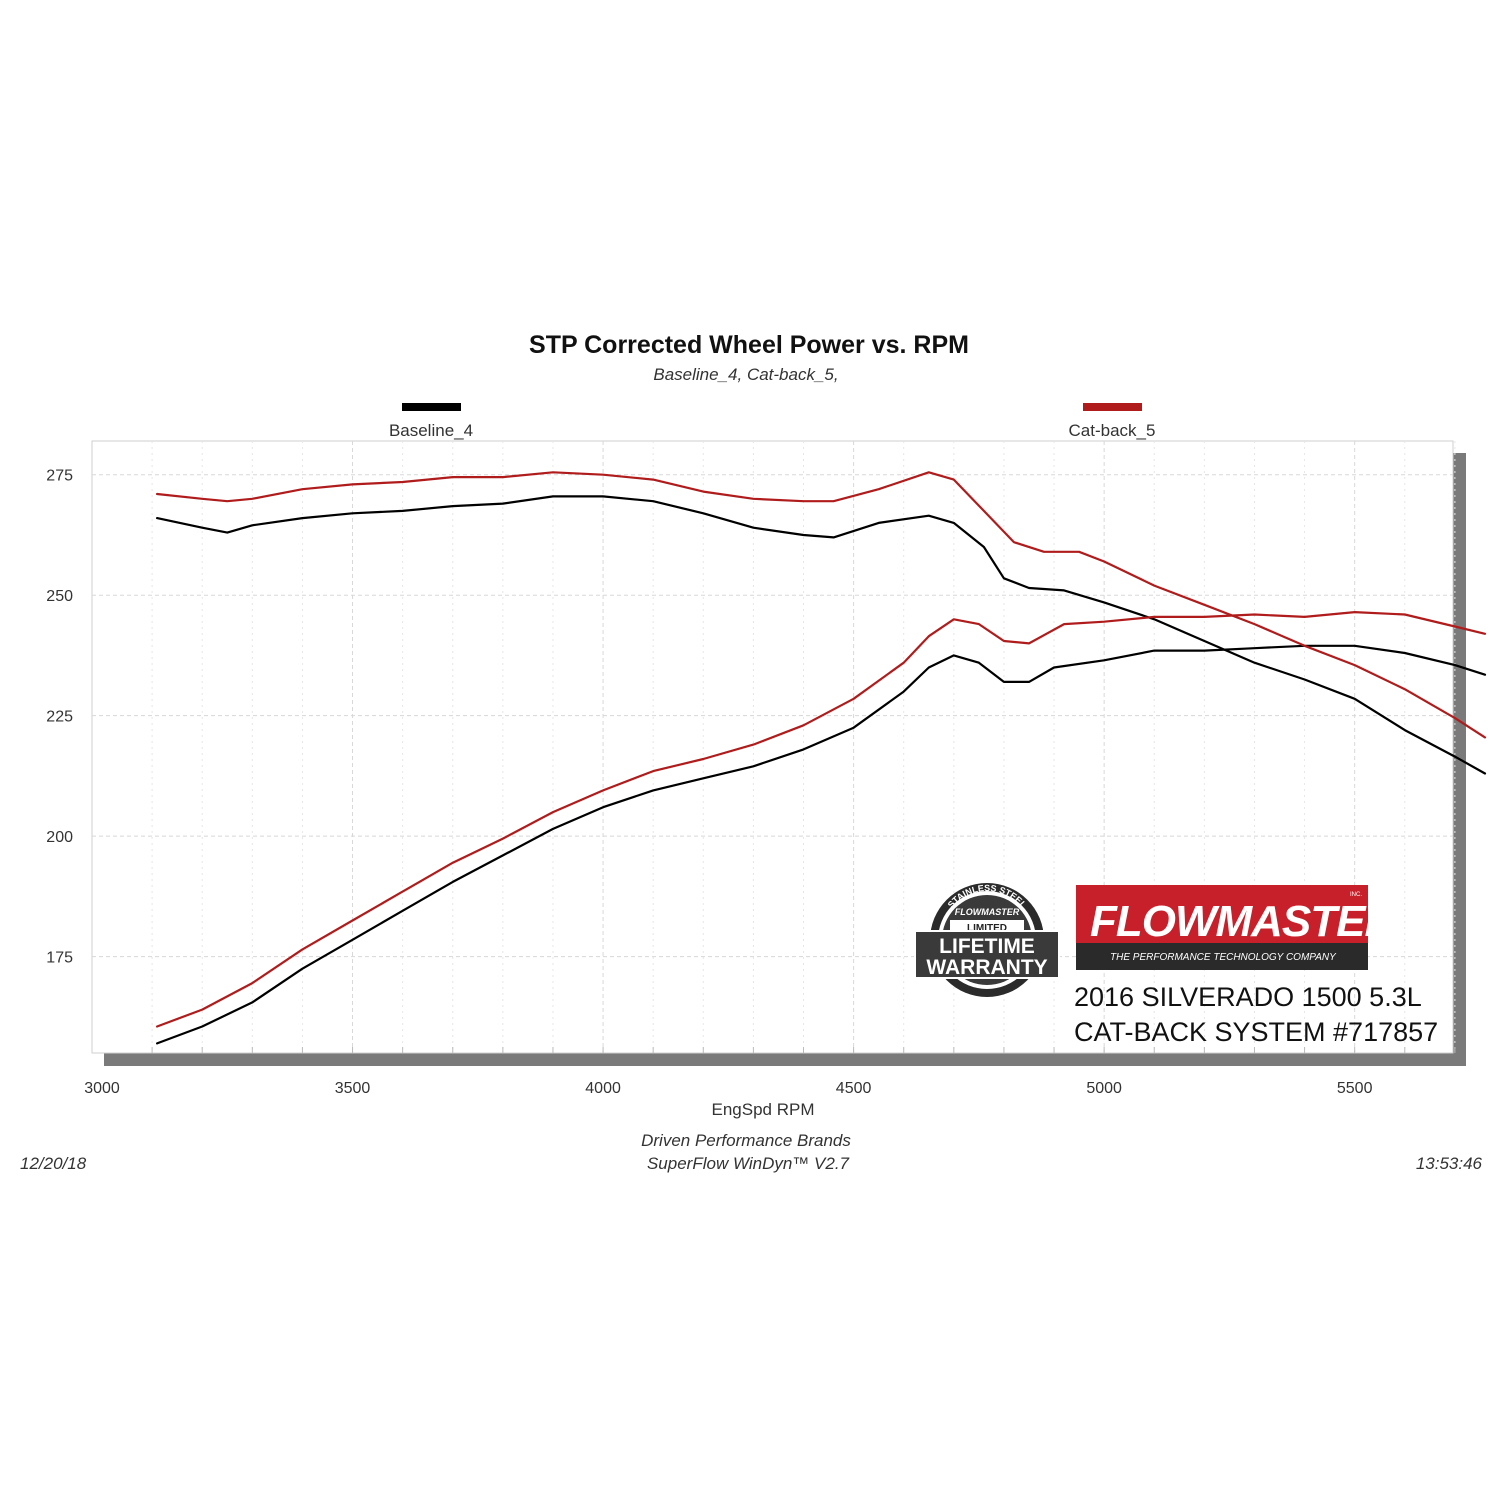 Image resolution: width=1500 pixels, height=1500 pixels. What do you see at coordinates (1104, 1088) in the screenshot?
I see `x-tick-label: 5000` at bounding box center [1104, 1088].